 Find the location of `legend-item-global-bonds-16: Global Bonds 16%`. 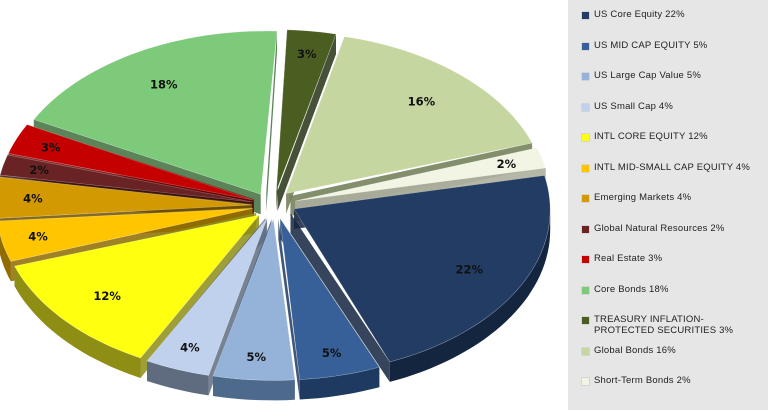

legend-item-global-bonds-16: Global Bonds 16% is located at coordinates (668, 360).